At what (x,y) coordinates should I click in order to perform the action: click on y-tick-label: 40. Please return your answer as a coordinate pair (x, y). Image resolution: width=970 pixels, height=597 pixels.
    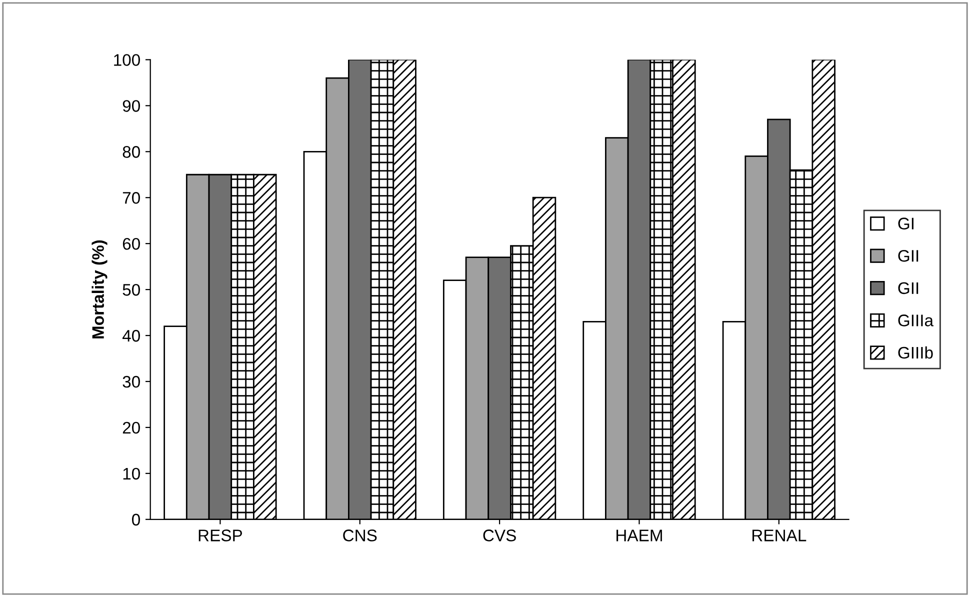
    Looking at the image, I should click on (131, 336).